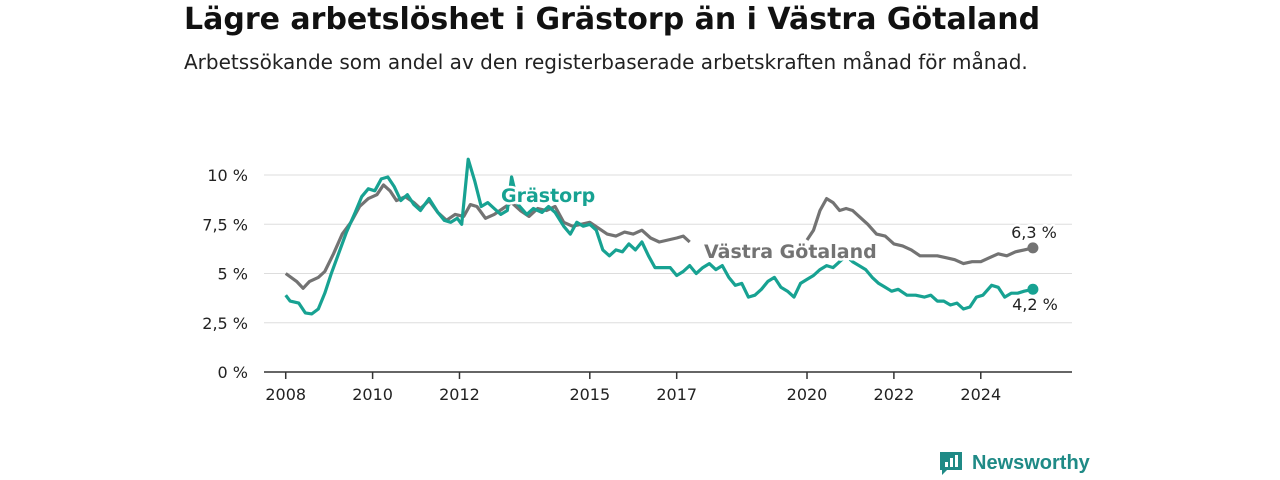  I want to click on end-point-grastorp, so click(1033, 289).